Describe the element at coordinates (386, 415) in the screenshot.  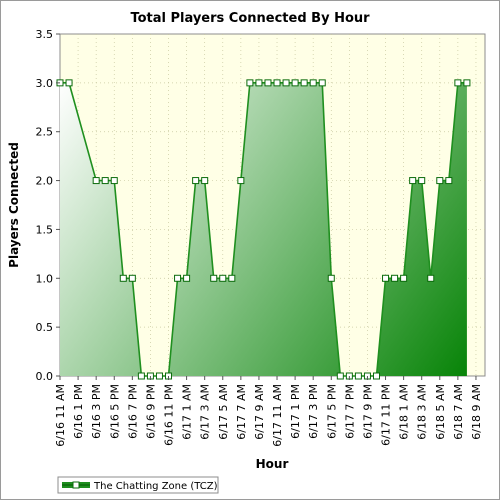
I see `x-tick-label: 6/17 11 PM` at that location.